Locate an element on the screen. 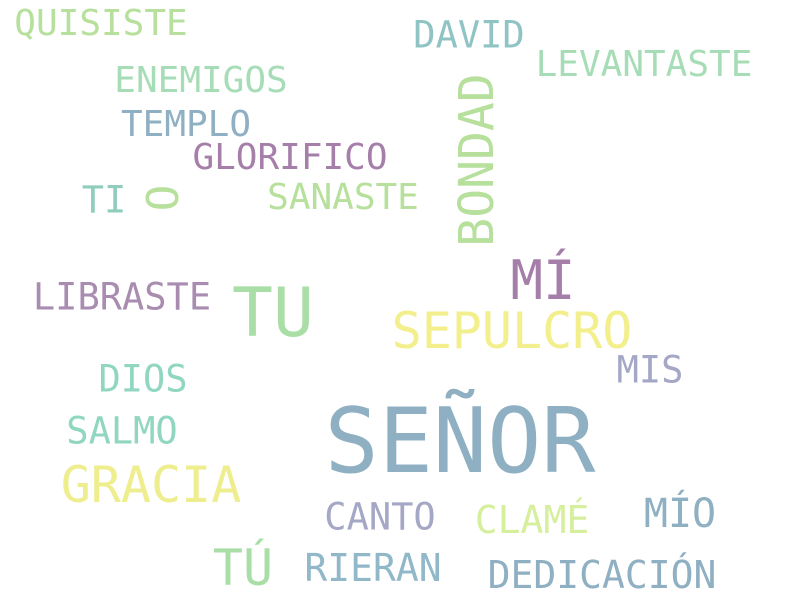 The width and height of the screenshot is (800, 600). word-mio: MÍO is located at coordinates (680, 514).